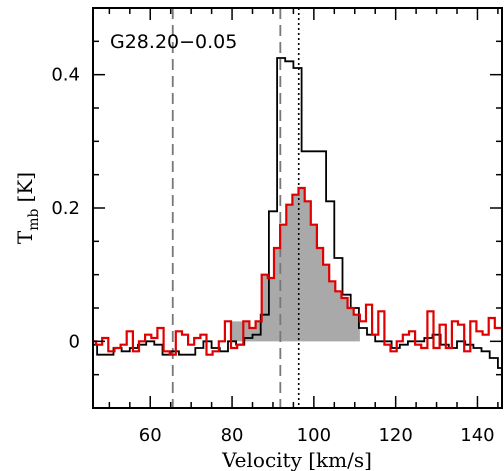 The width and height of the screenshot is (504, 471). I want to click on y-axis-title-unit: [K], so click(25, 187).